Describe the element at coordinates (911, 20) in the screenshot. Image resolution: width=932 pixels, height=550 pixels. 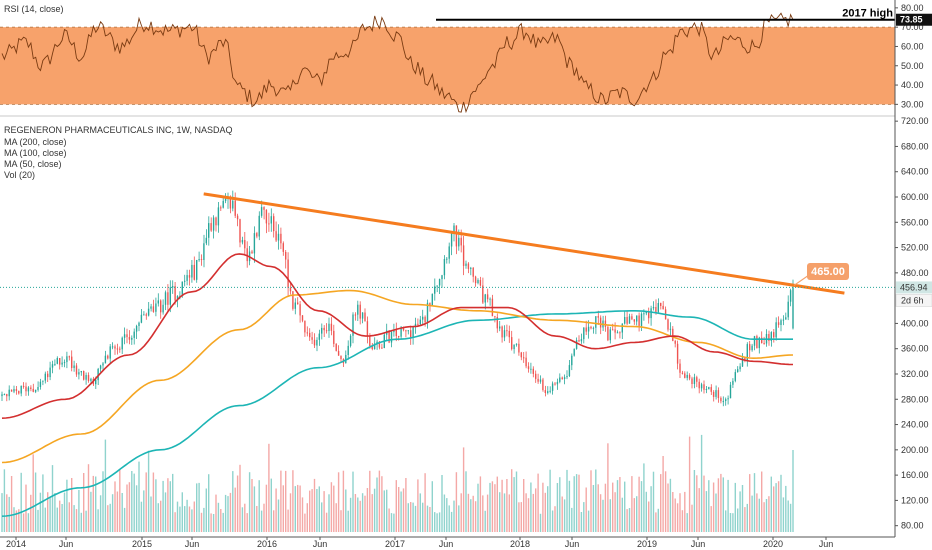
I see `rsi-current-value: 73.85` at that location.